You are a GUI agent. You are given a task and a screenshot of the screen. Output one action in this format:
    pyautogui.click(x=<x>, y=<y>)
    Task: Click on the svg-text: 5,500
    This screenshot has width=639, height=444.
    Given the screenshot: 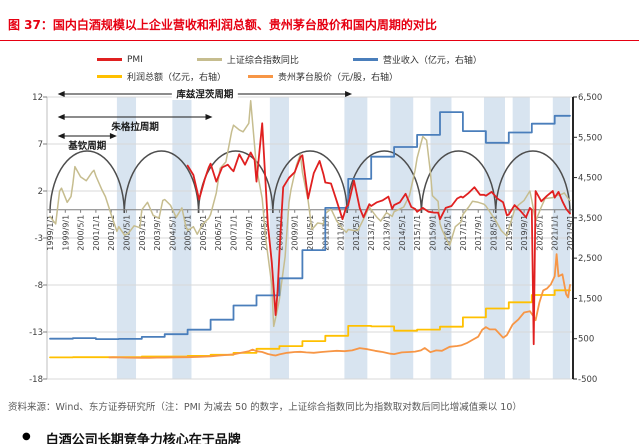 What is the action you would take?
    pyautogui.click(x=590, y=138)
    